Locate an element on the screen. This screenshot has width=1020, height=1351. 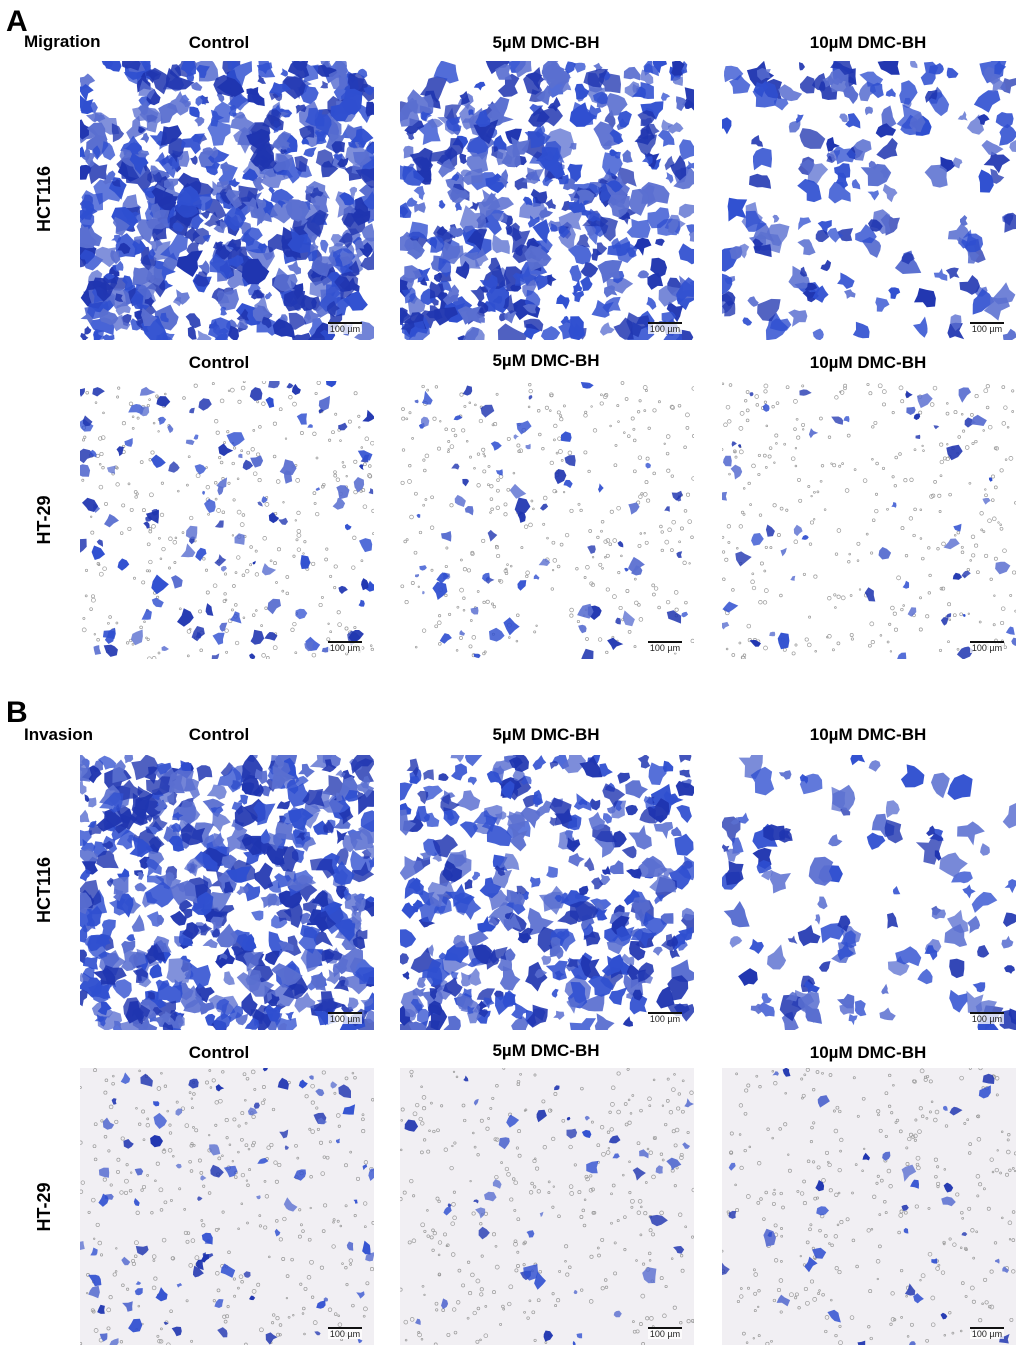
micrograph-invasion-ht29-5um: 100 µm is located at coordinates (547, 1206).